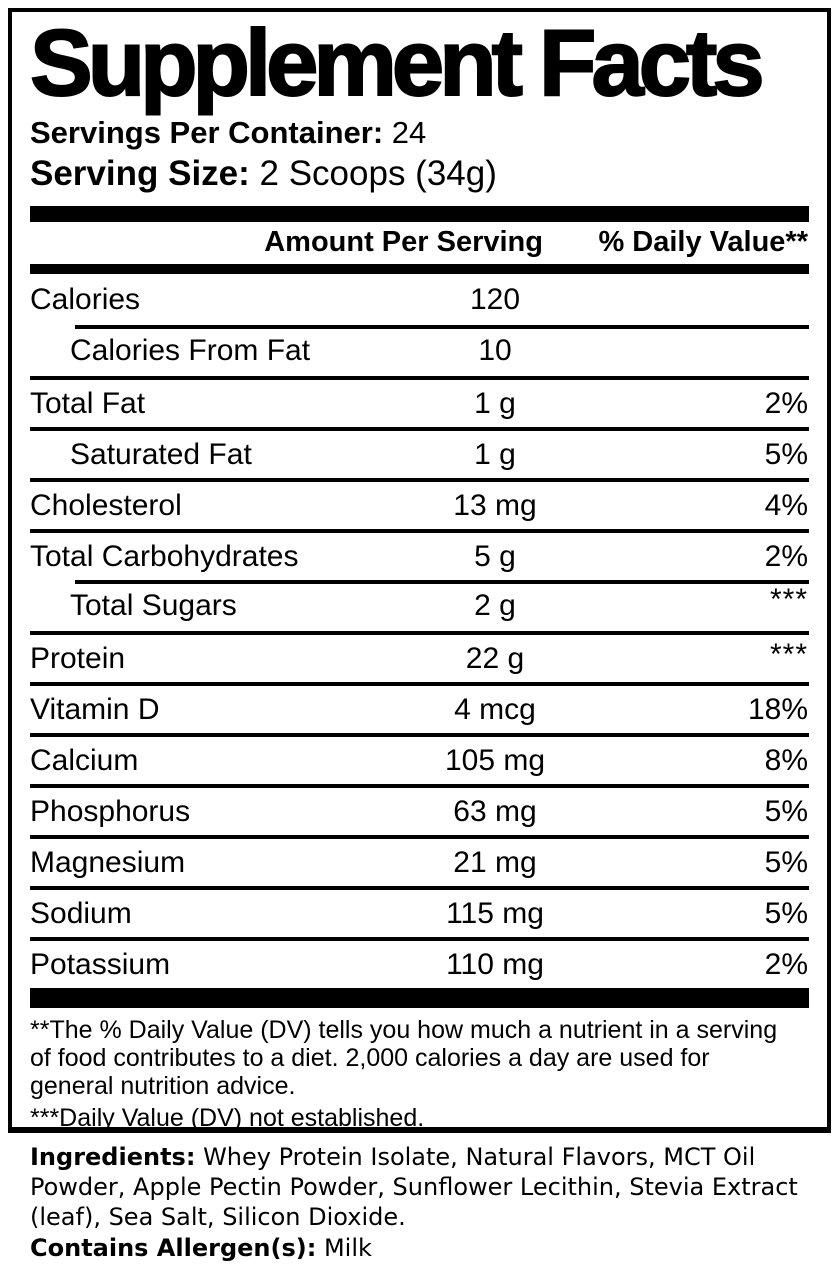 The width and height of the screenshot is (839, 1269). What do you see at coordinates (419, 911) in the screenshot?
I see `table-row: Sodium 115 mg 5%` at bounding box center [419, 911].